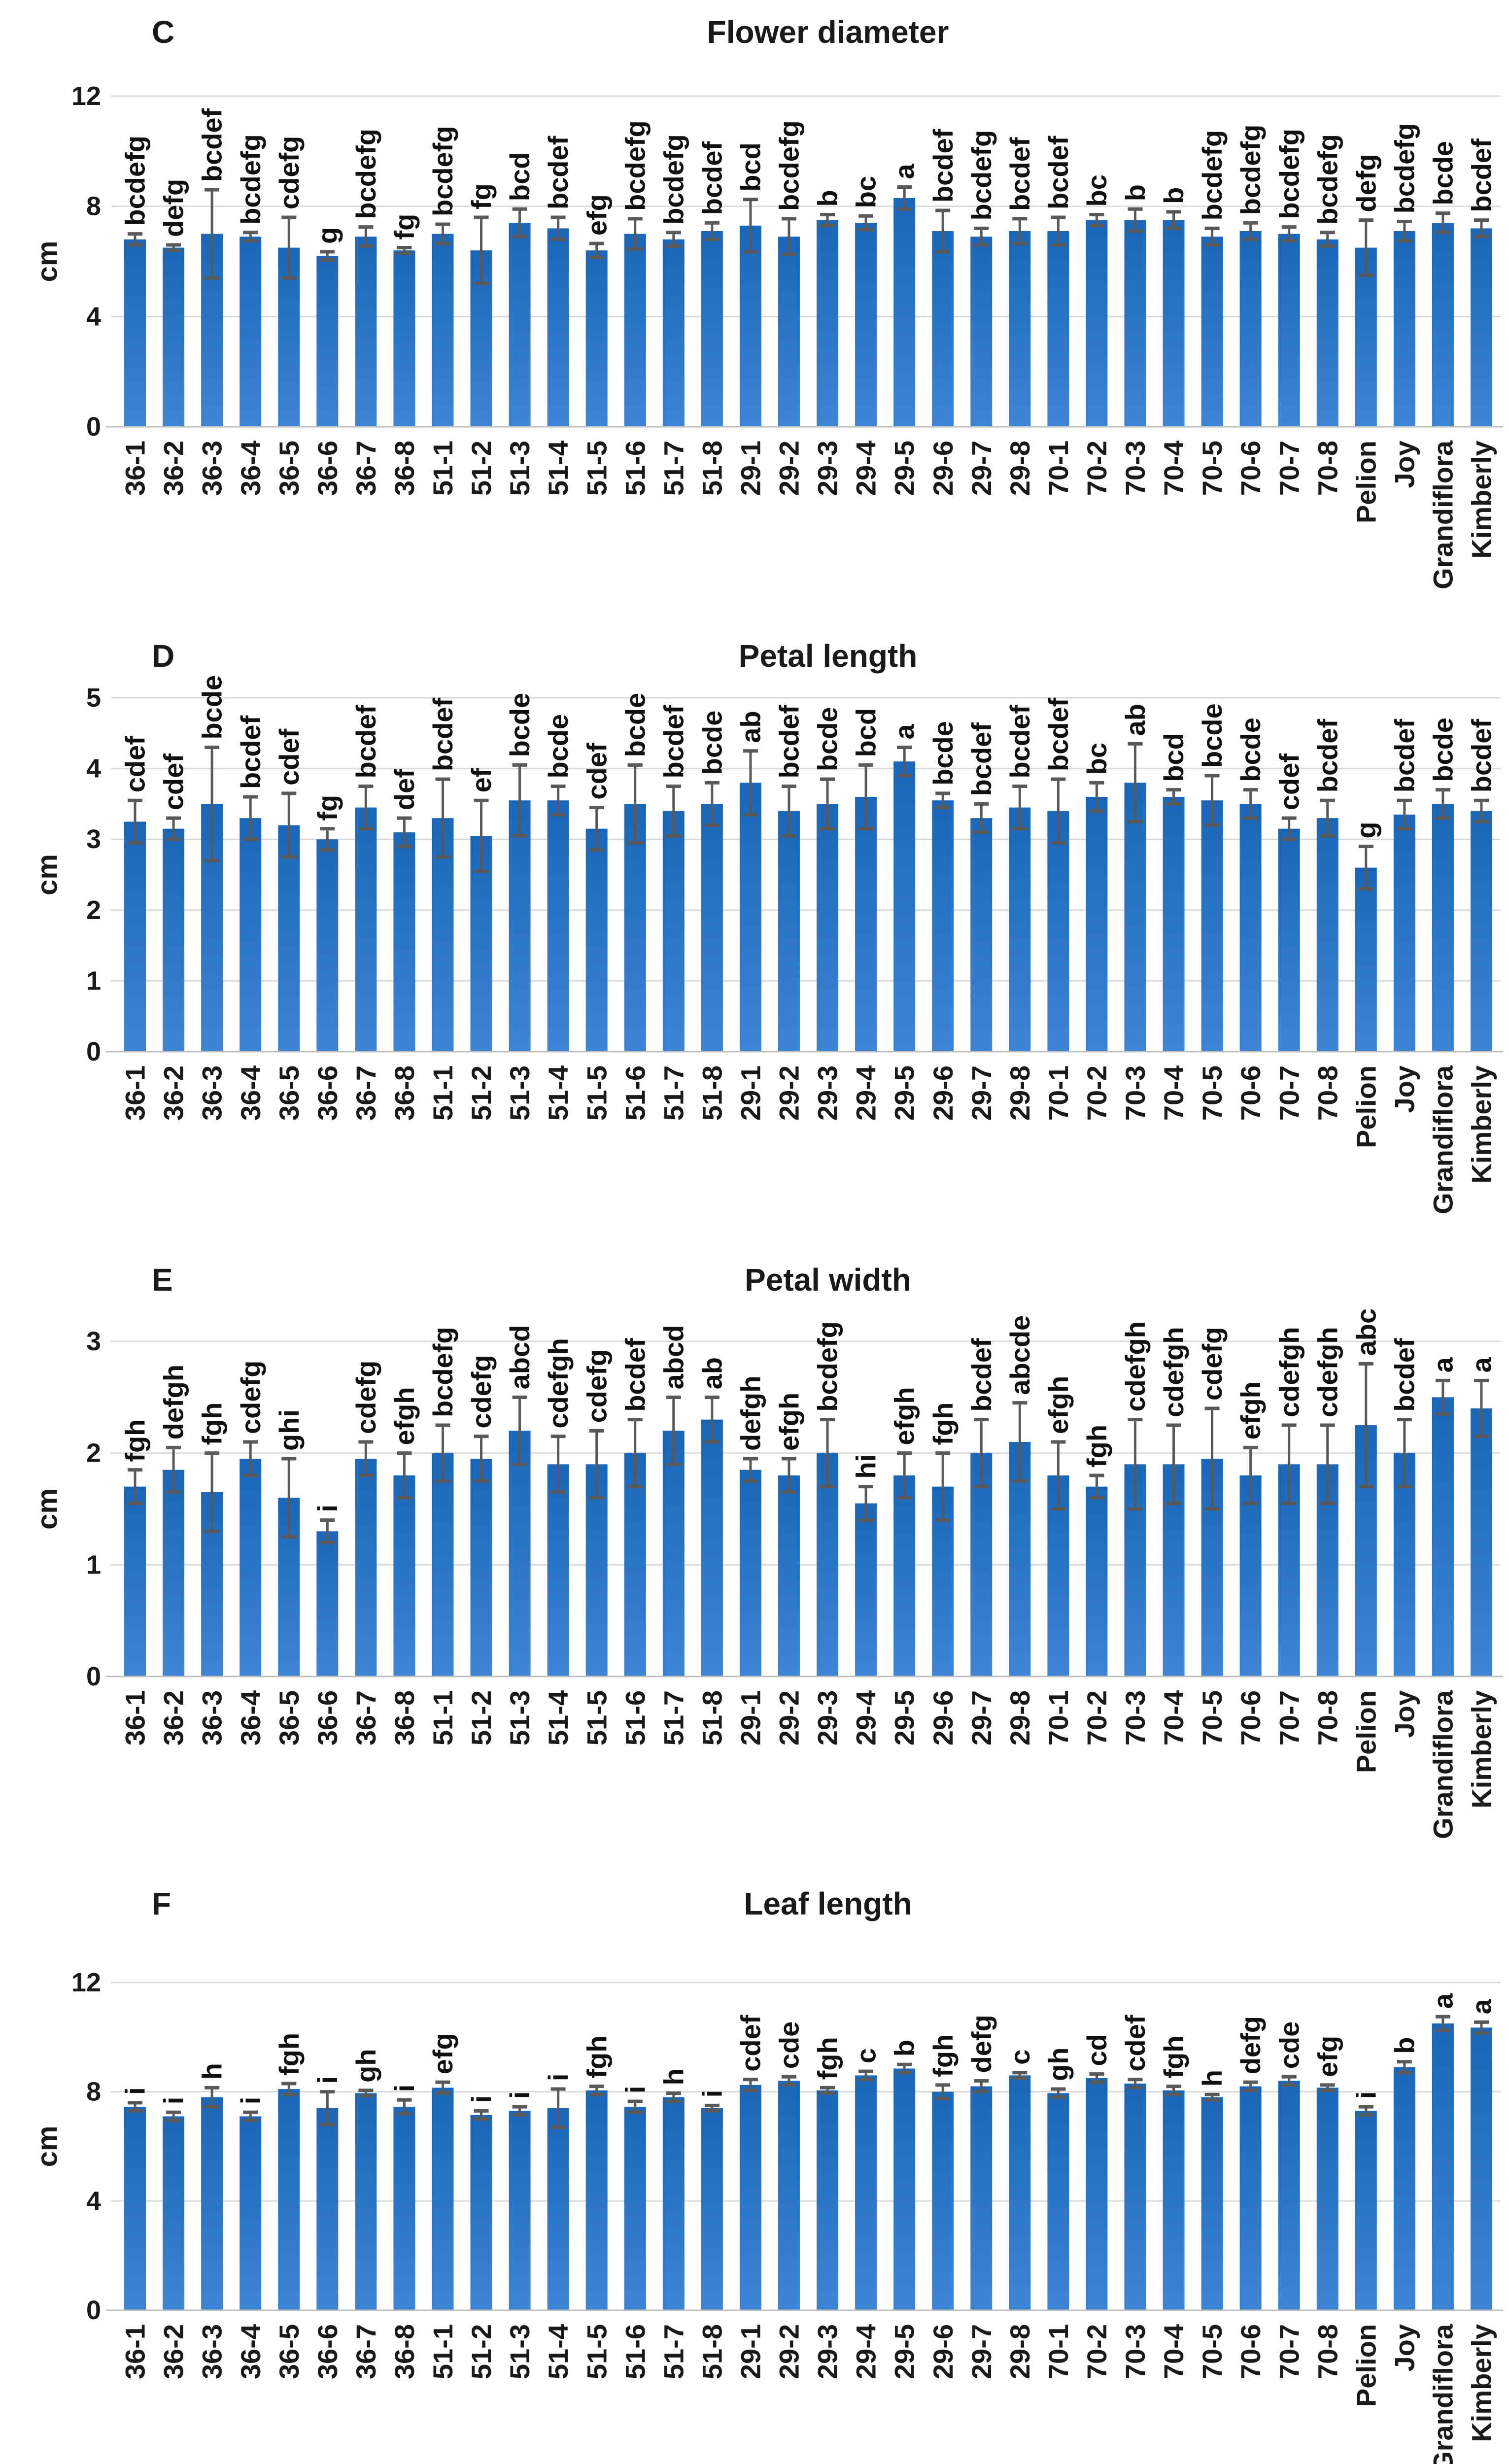 Image resolution: width=1509 pixels, height=2464 pixels. What do you see at coordinates (1020, 1355) in the screenshot?
I see `significance-letter-label: abcde` at bounding box center [1020, 1355].